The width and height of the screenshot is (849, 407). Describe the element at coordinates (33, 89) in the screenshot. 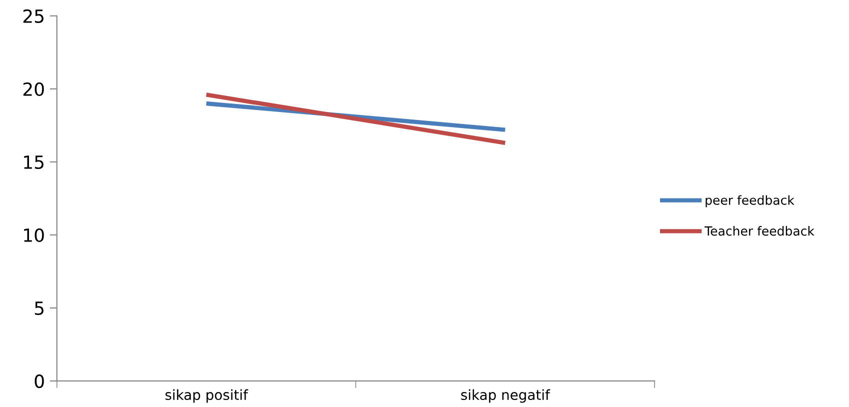

I see `y-tick-label: 20` at that location.